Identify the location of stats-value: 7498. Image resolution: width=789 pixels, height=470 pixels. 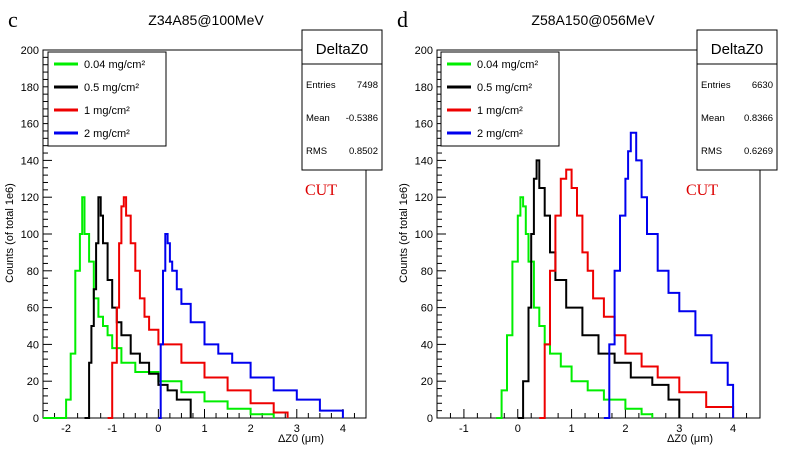
(367, 85).